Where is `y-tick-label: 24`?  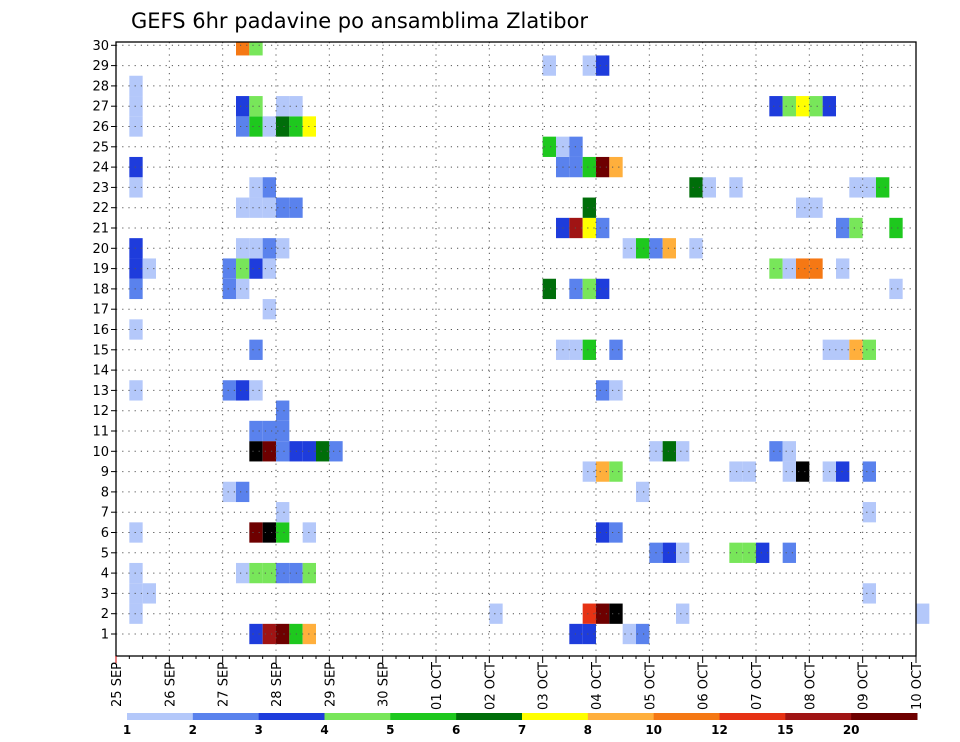 y-tick-label: 24 is located at coordinates (100, 168).